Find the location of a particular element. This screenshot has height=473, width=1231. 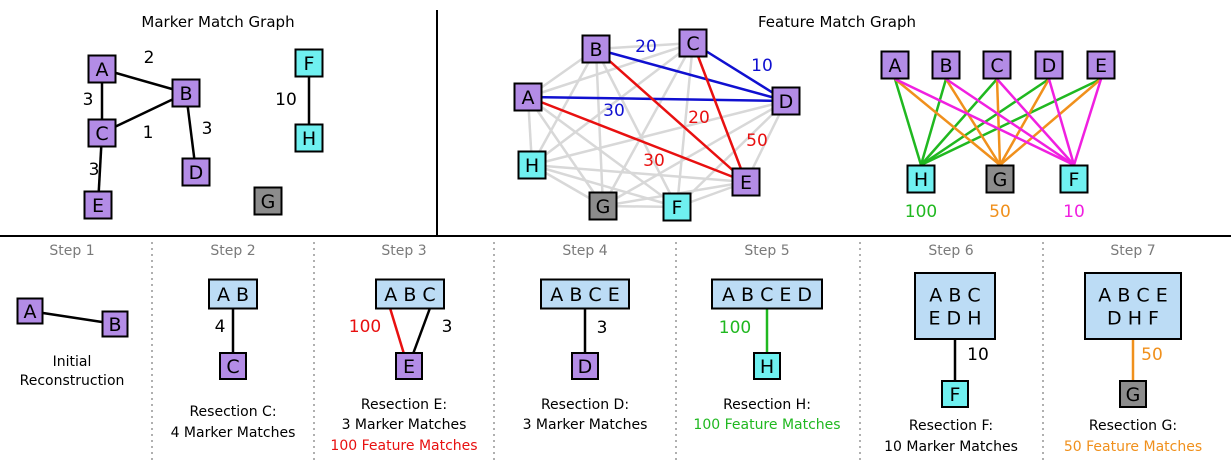

step6-cluster-box is located at coordinates (955, 306).